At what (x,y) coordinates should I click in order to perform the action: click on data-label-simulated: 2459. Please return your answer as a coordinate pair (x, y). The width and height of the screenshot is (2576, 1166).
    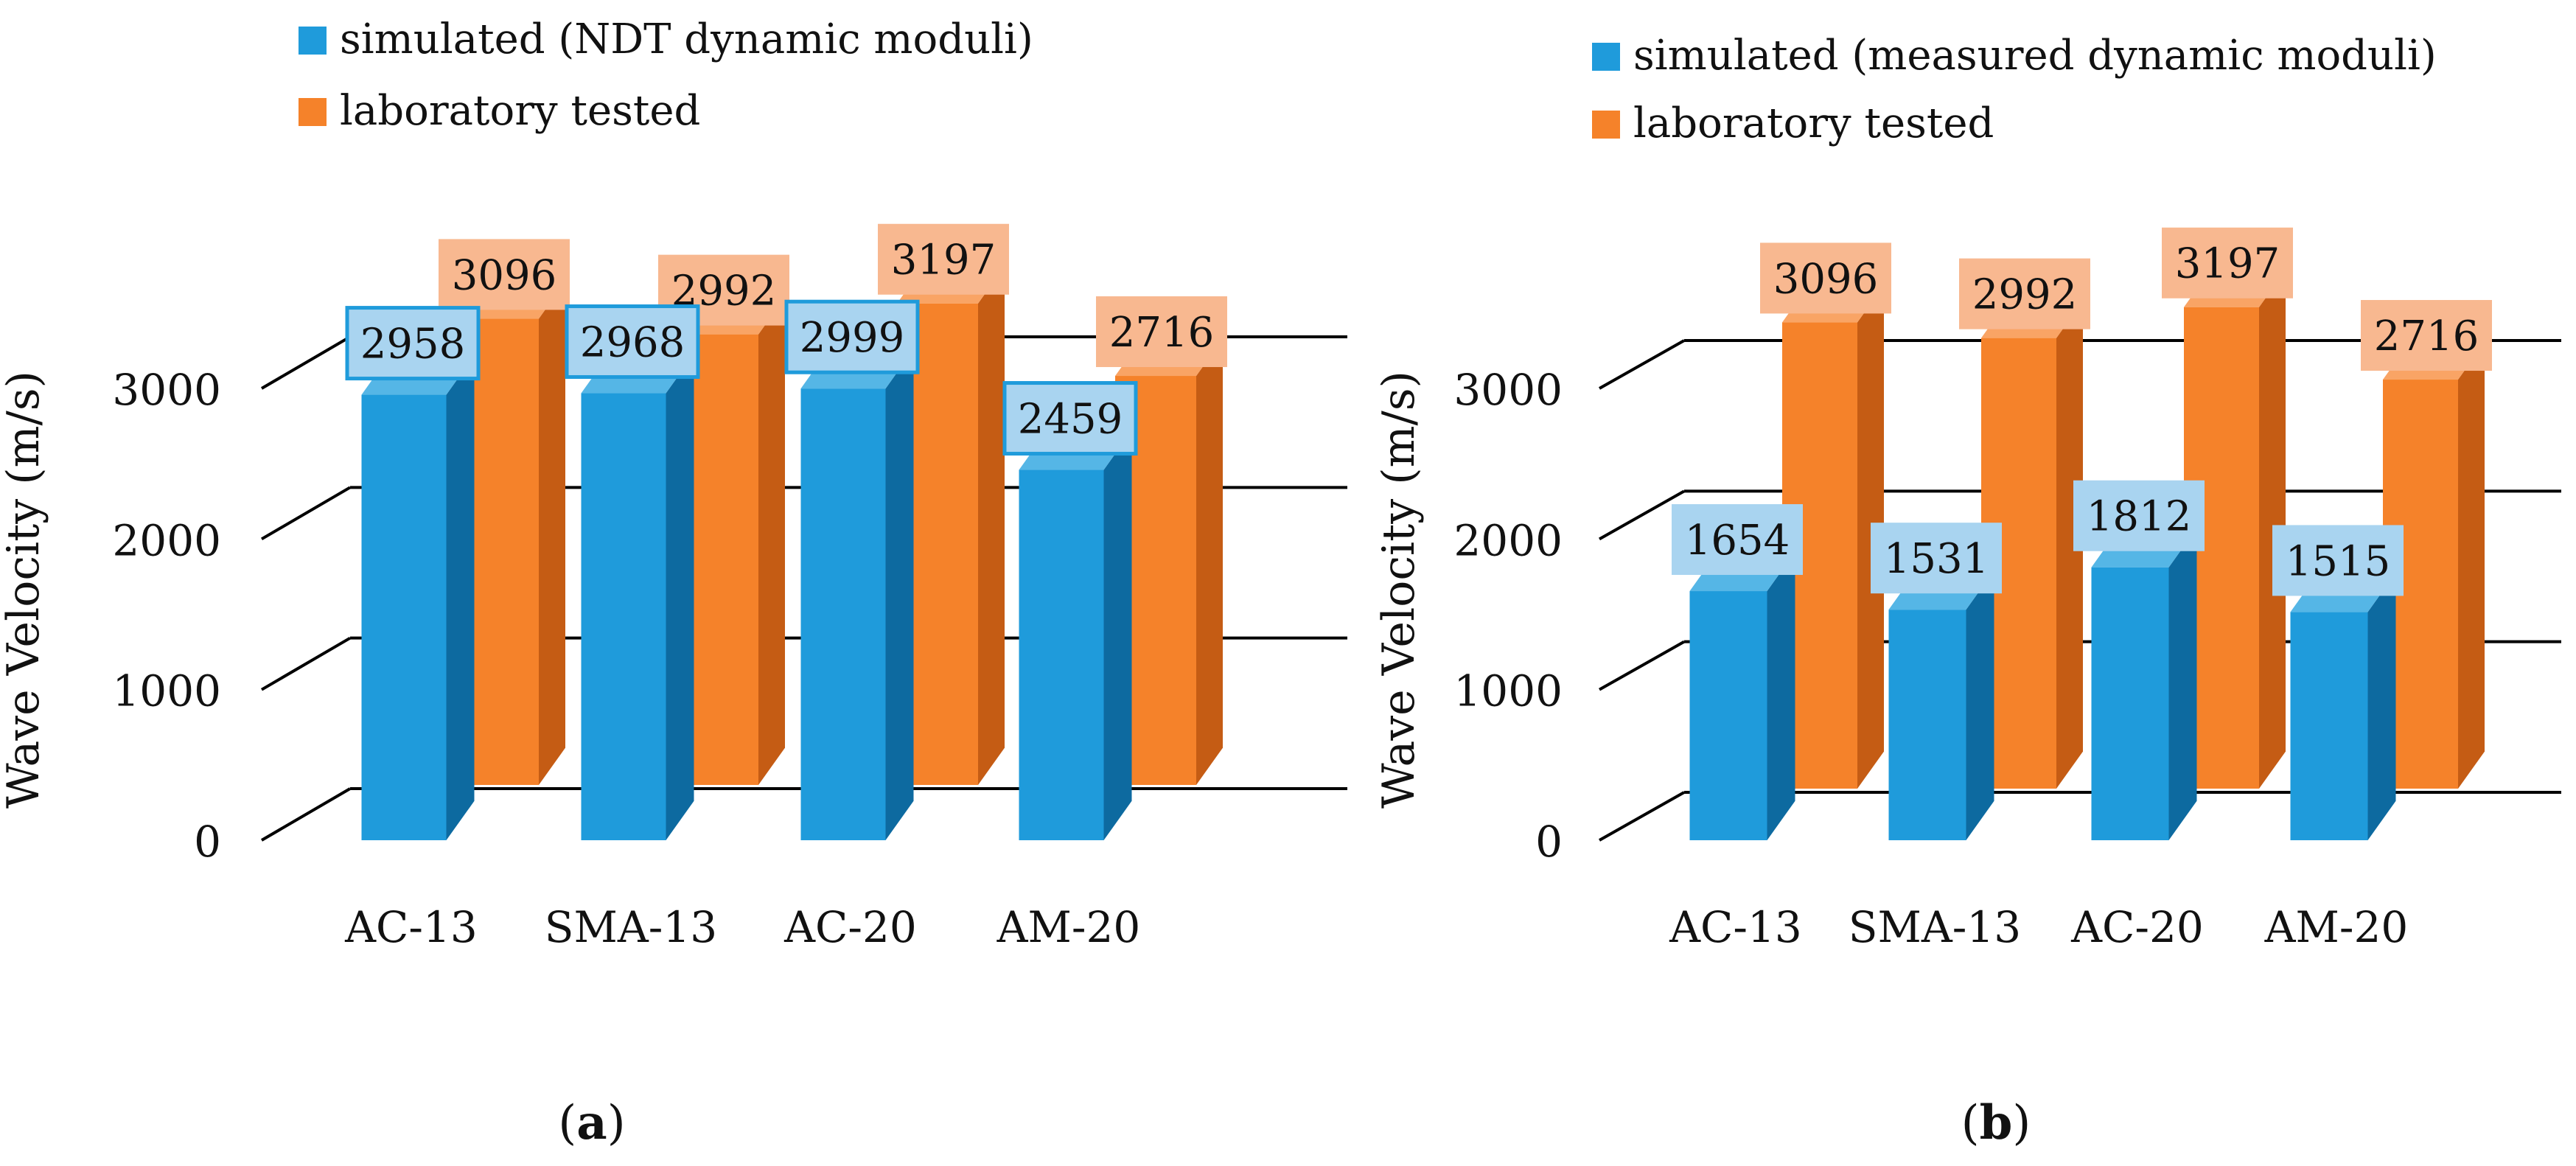
    Looking at the image, I should click on (1070, 420).